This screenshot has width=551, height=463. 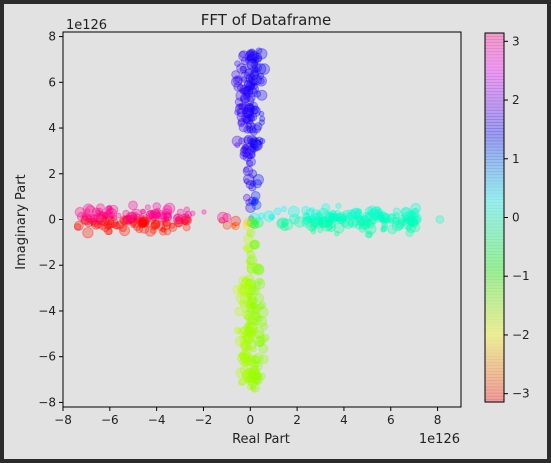 What do you see at coordinates (247, 417) in the screenshot?
I see `x-axis-ticks: −8 −6 −4 −2 0 2 4 6 8` at bounding box center [247, 417].